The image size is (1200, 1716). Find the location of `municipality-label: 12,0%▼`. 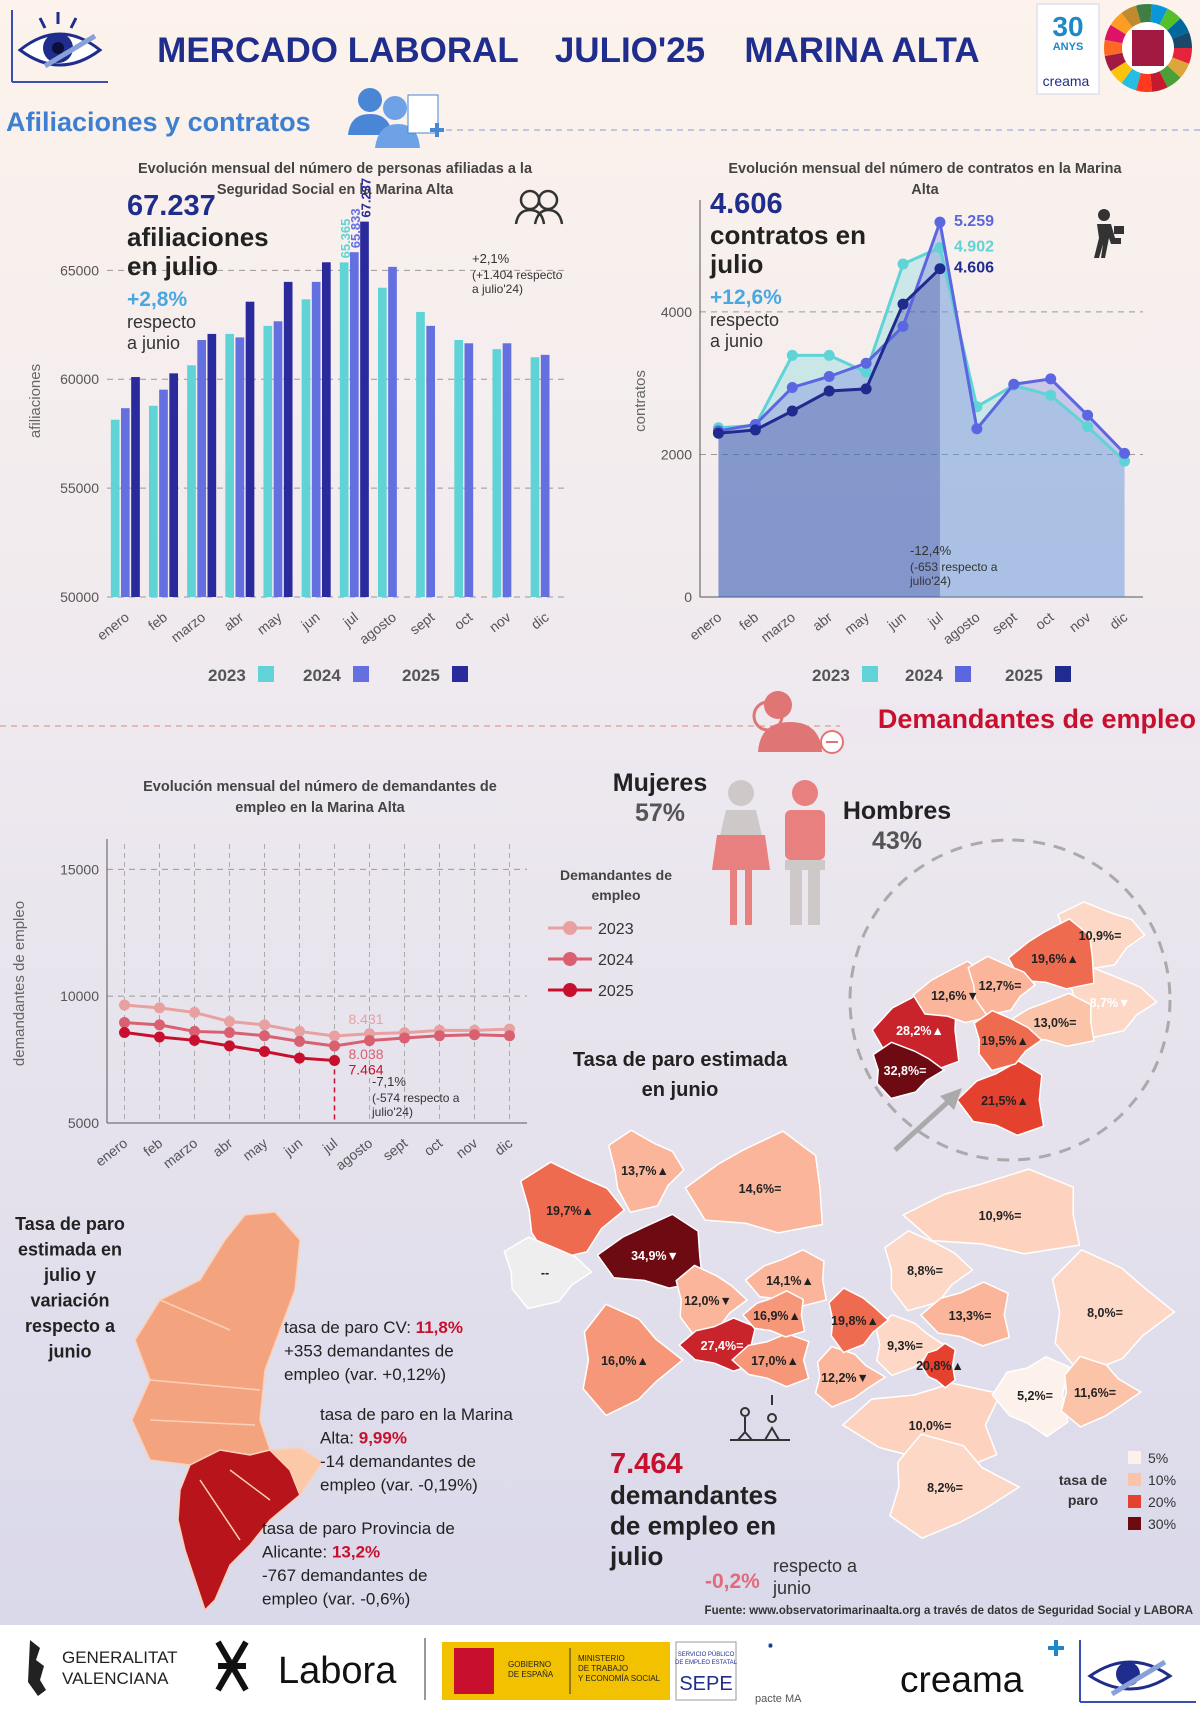

municipality-label: 12,0%▼ is located at coordinates (708, 1301).